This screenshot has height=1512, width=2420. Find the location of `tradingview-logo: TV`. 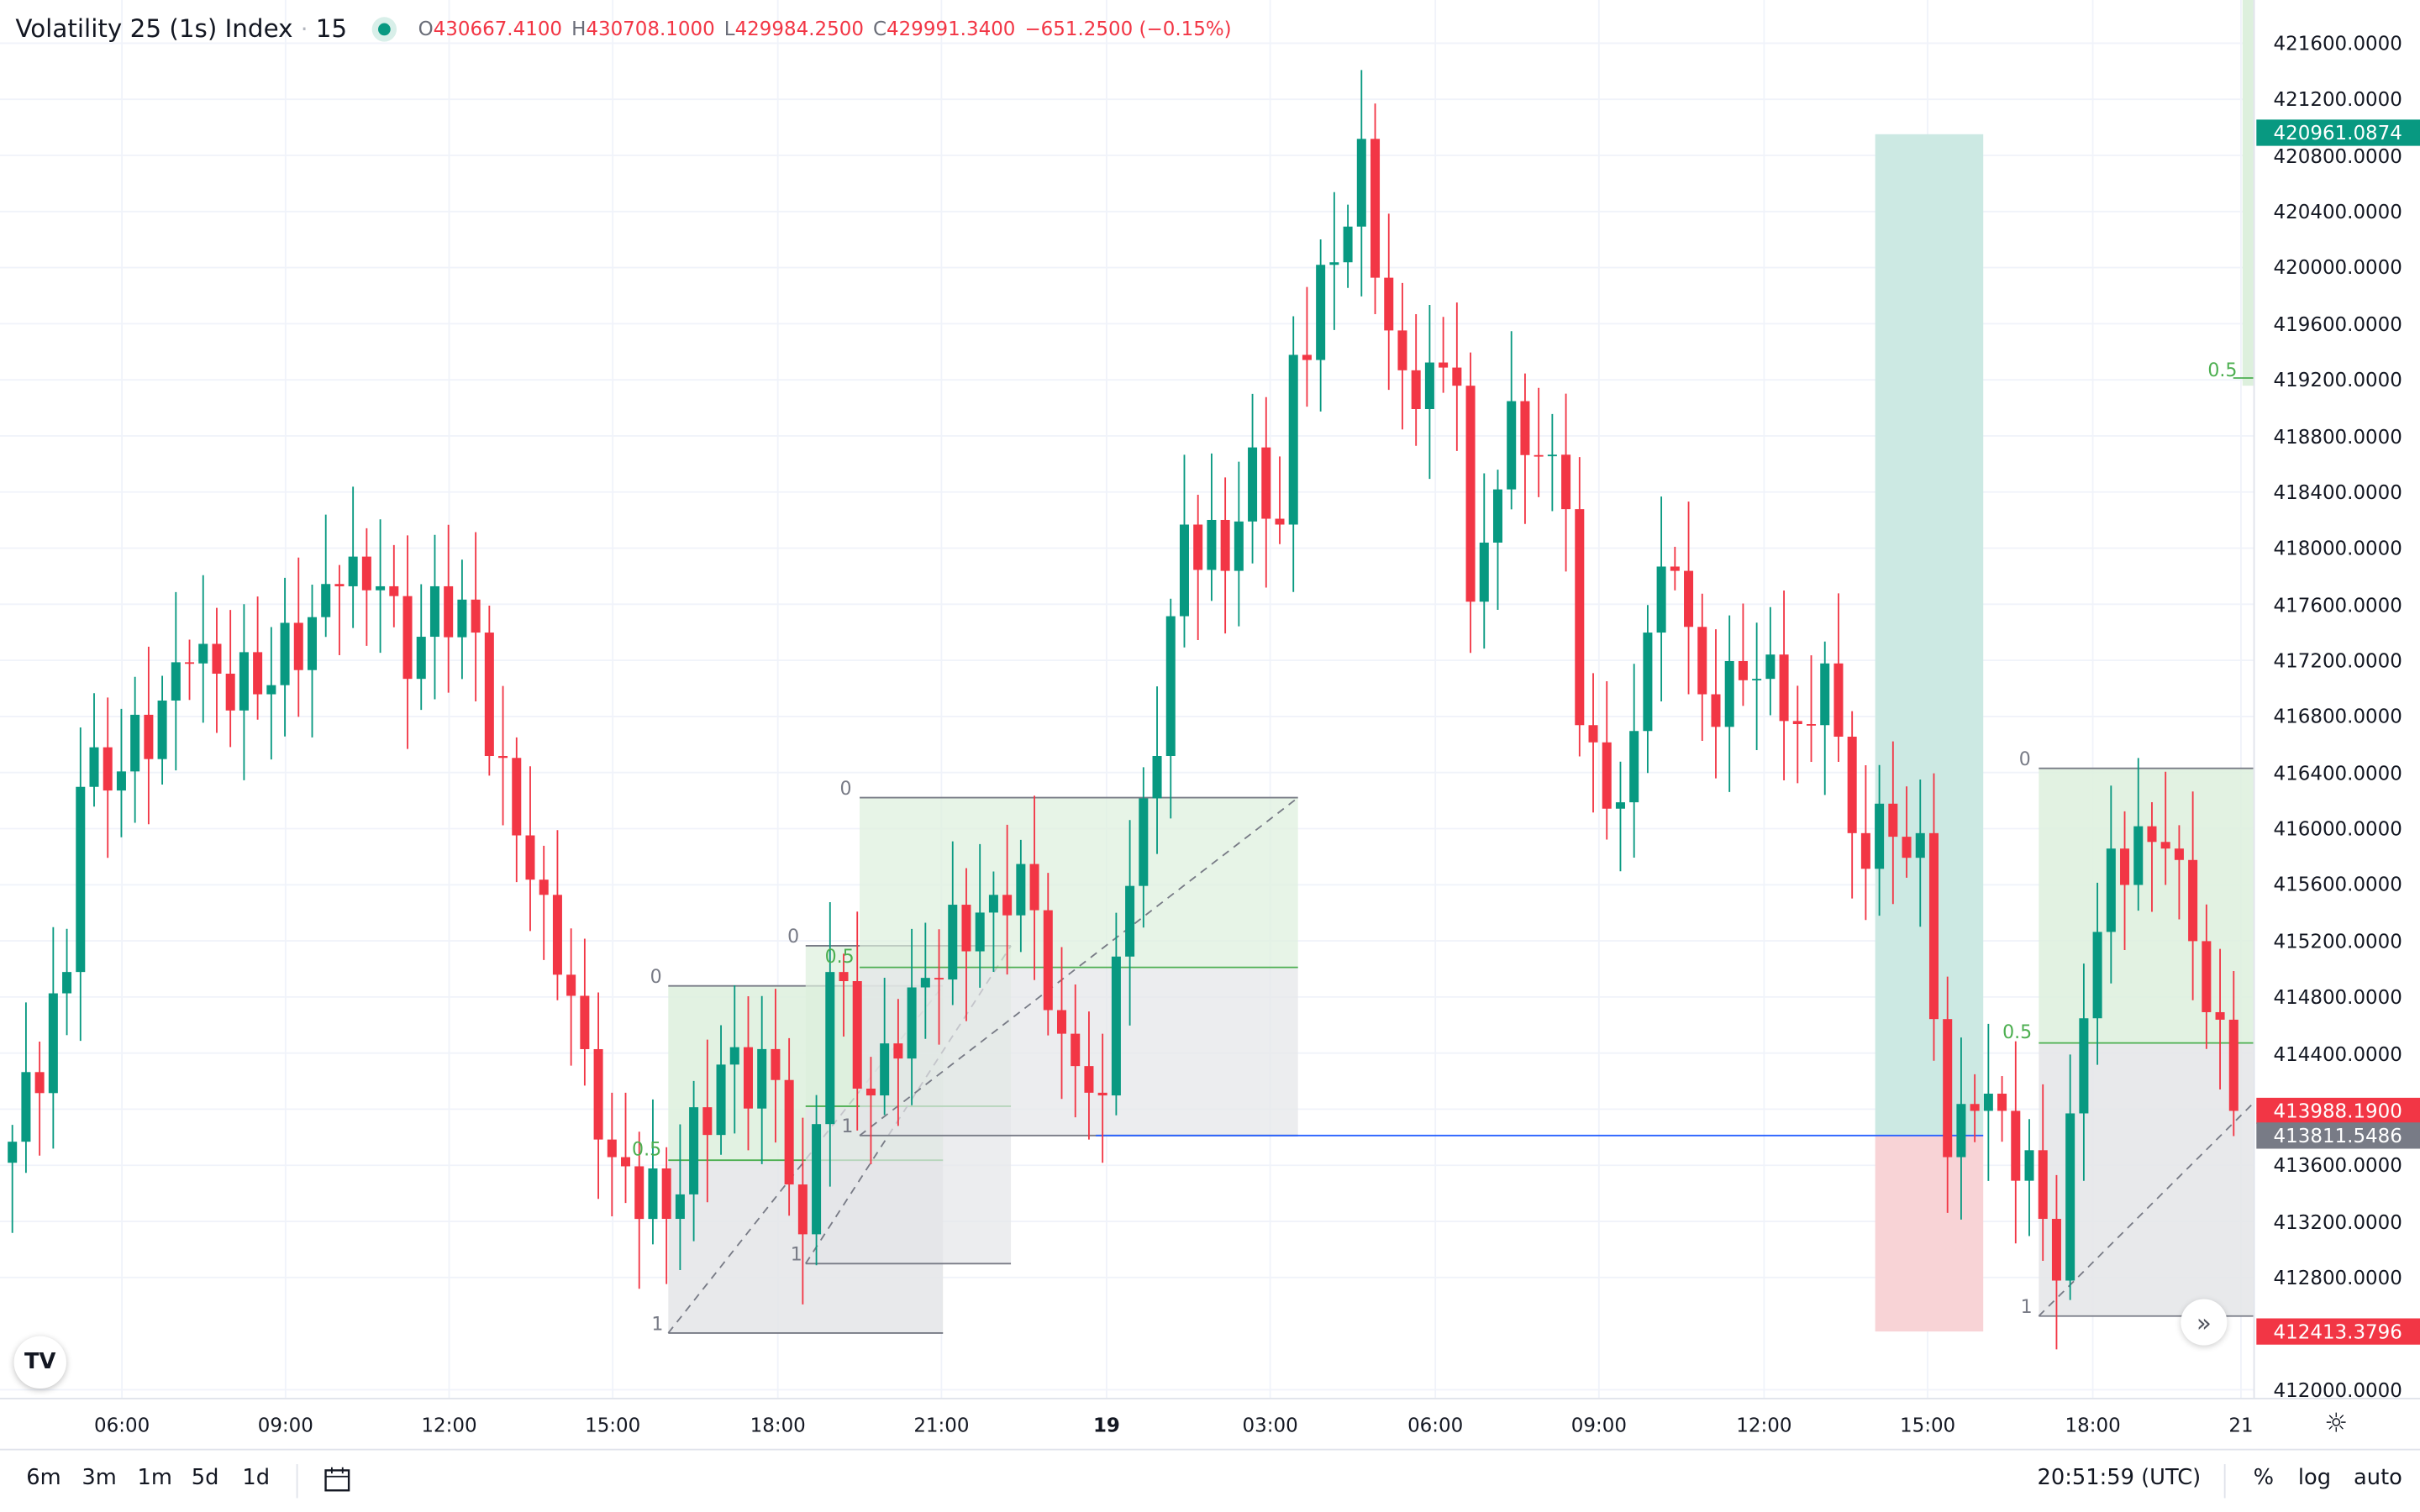

tradingview-logo: TV is located at coordinates (39, 1362).